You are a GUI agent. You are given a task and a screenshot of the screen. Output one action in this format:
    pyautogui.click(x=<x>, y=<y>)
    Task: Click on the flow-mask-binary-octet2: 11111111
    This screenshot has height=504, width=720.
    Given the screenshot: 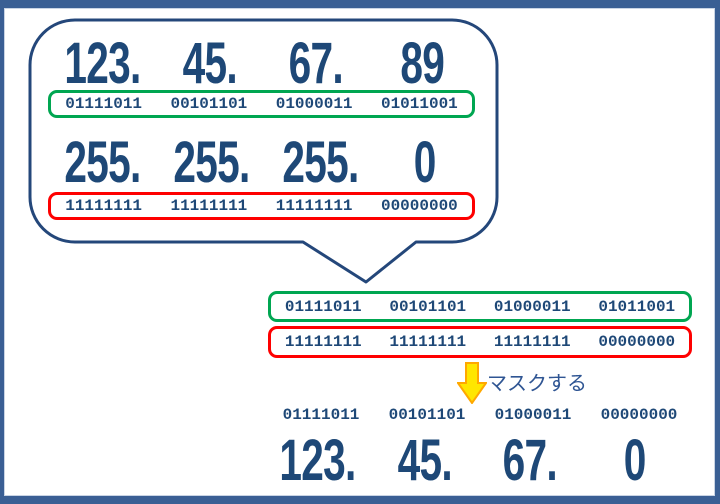 What is the action you would take?
    pyautogui.click(x=428, y=342)
    